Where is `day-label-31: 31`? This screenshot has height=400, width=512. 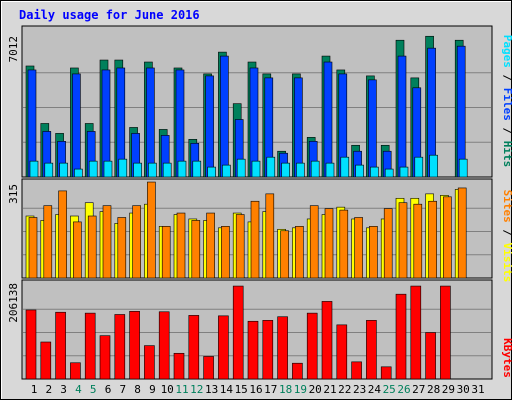
day-label-31: 31 is located at coordinates (477, 389).